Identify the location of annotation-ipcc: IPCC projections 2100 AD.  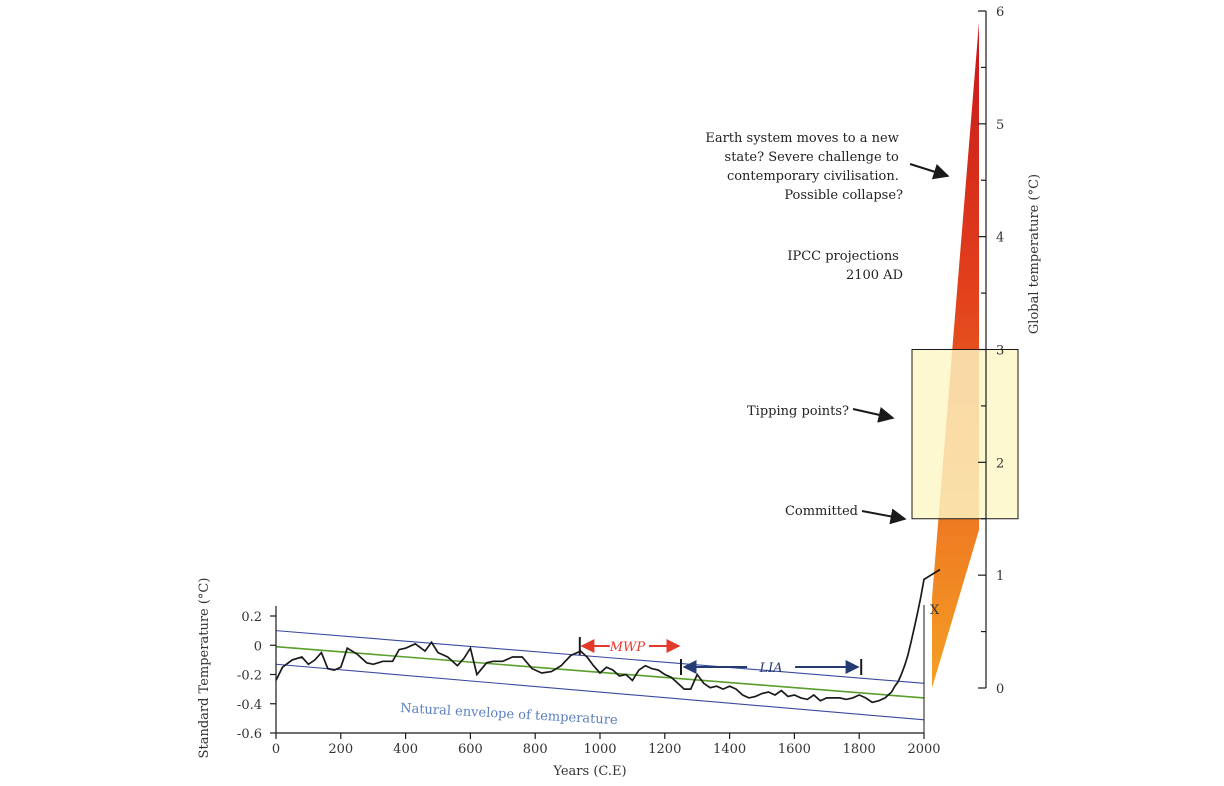
(845, 266).